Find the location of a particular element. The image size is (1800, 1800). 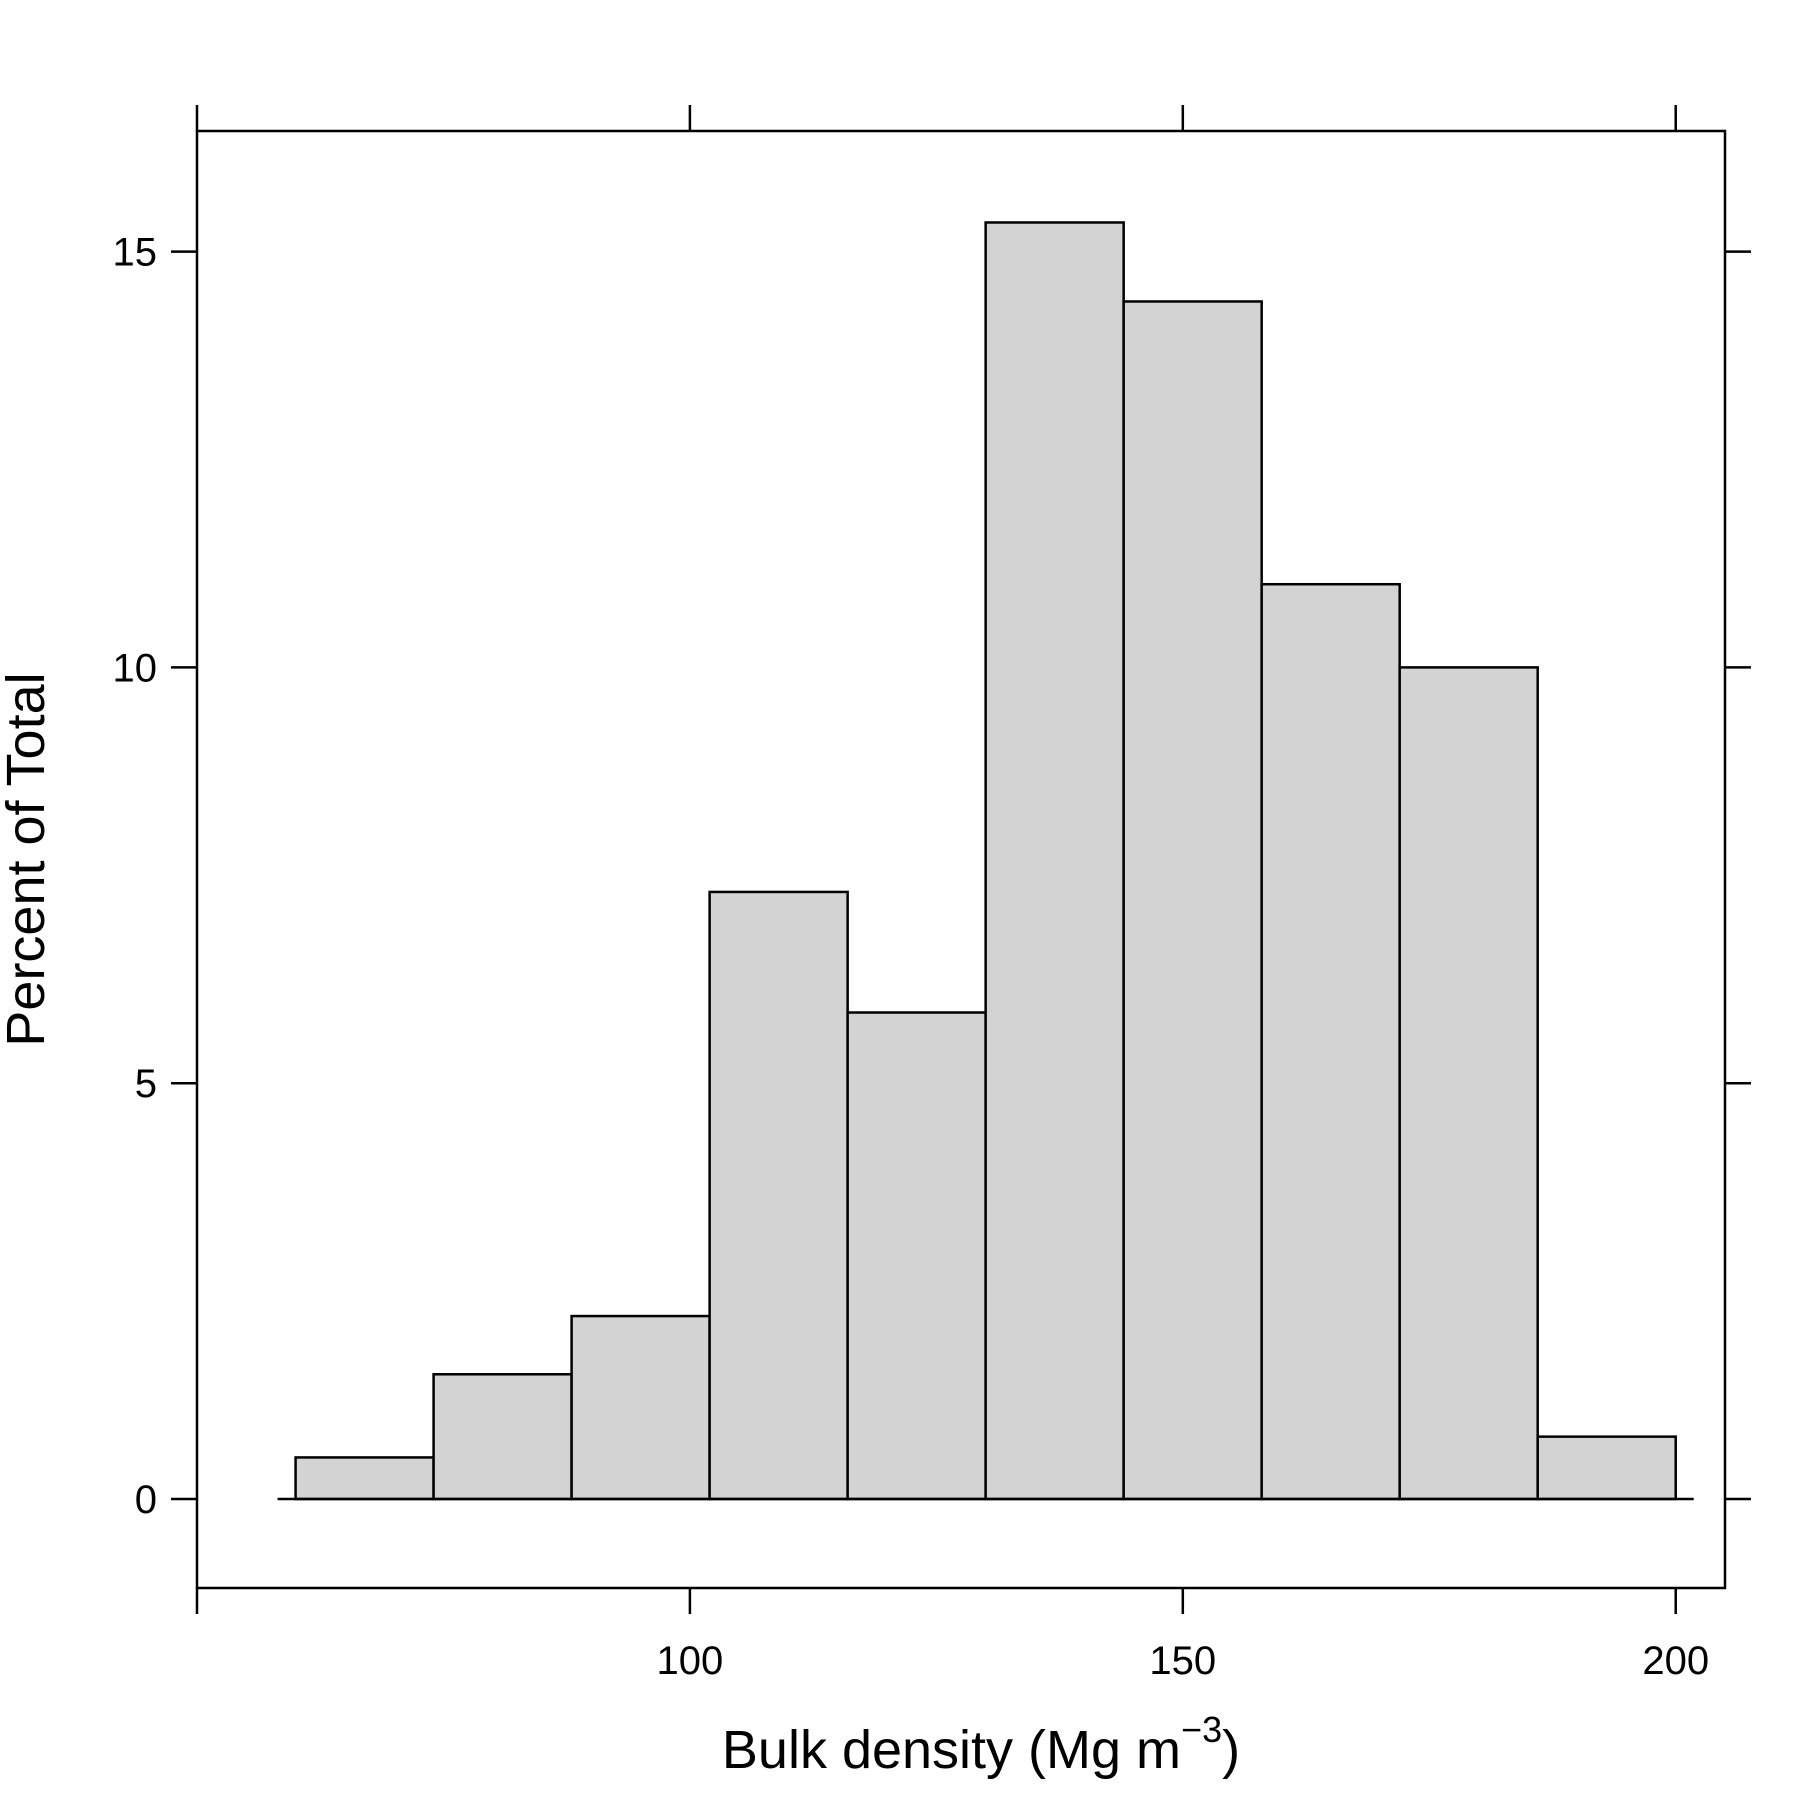

y-tick-label: 0 is located at coordinates (146, 1500).